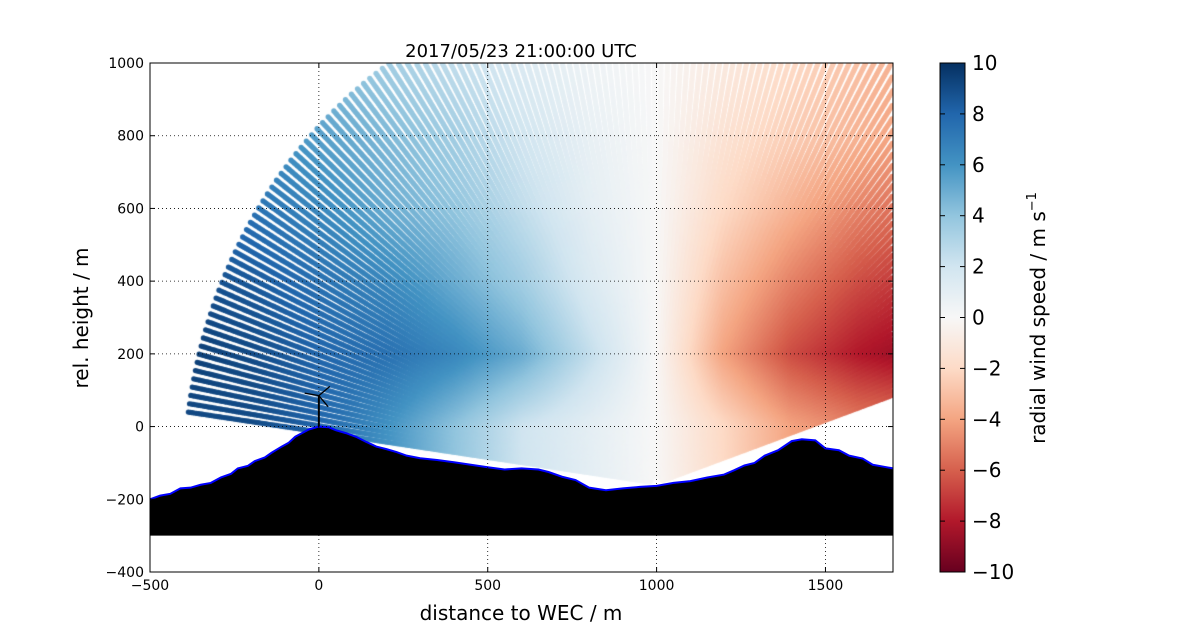 This screenshot has height=636, width=1200. What do you see at coordinates (521, 51) in the screenshot?
I see `chart-title: 2017/05/23 21:00:00 UTC` at bounding box center [521, 51].